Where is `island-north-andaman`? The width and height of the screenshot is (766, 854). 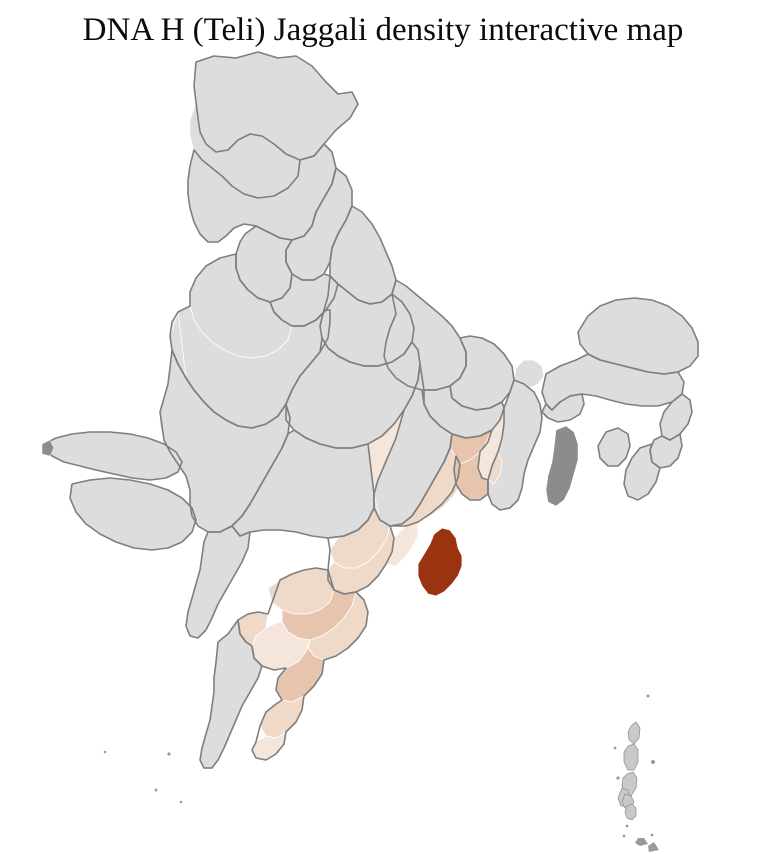
island-north-andaman is located at coordinates (634, 733).